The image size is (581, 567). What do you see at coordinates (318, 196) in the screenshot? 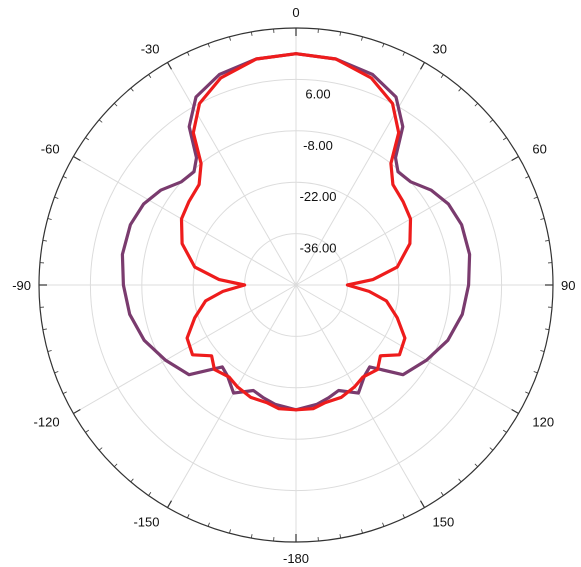
I see `radial-tick-label: -22.00` at bounding box center [318, 196].